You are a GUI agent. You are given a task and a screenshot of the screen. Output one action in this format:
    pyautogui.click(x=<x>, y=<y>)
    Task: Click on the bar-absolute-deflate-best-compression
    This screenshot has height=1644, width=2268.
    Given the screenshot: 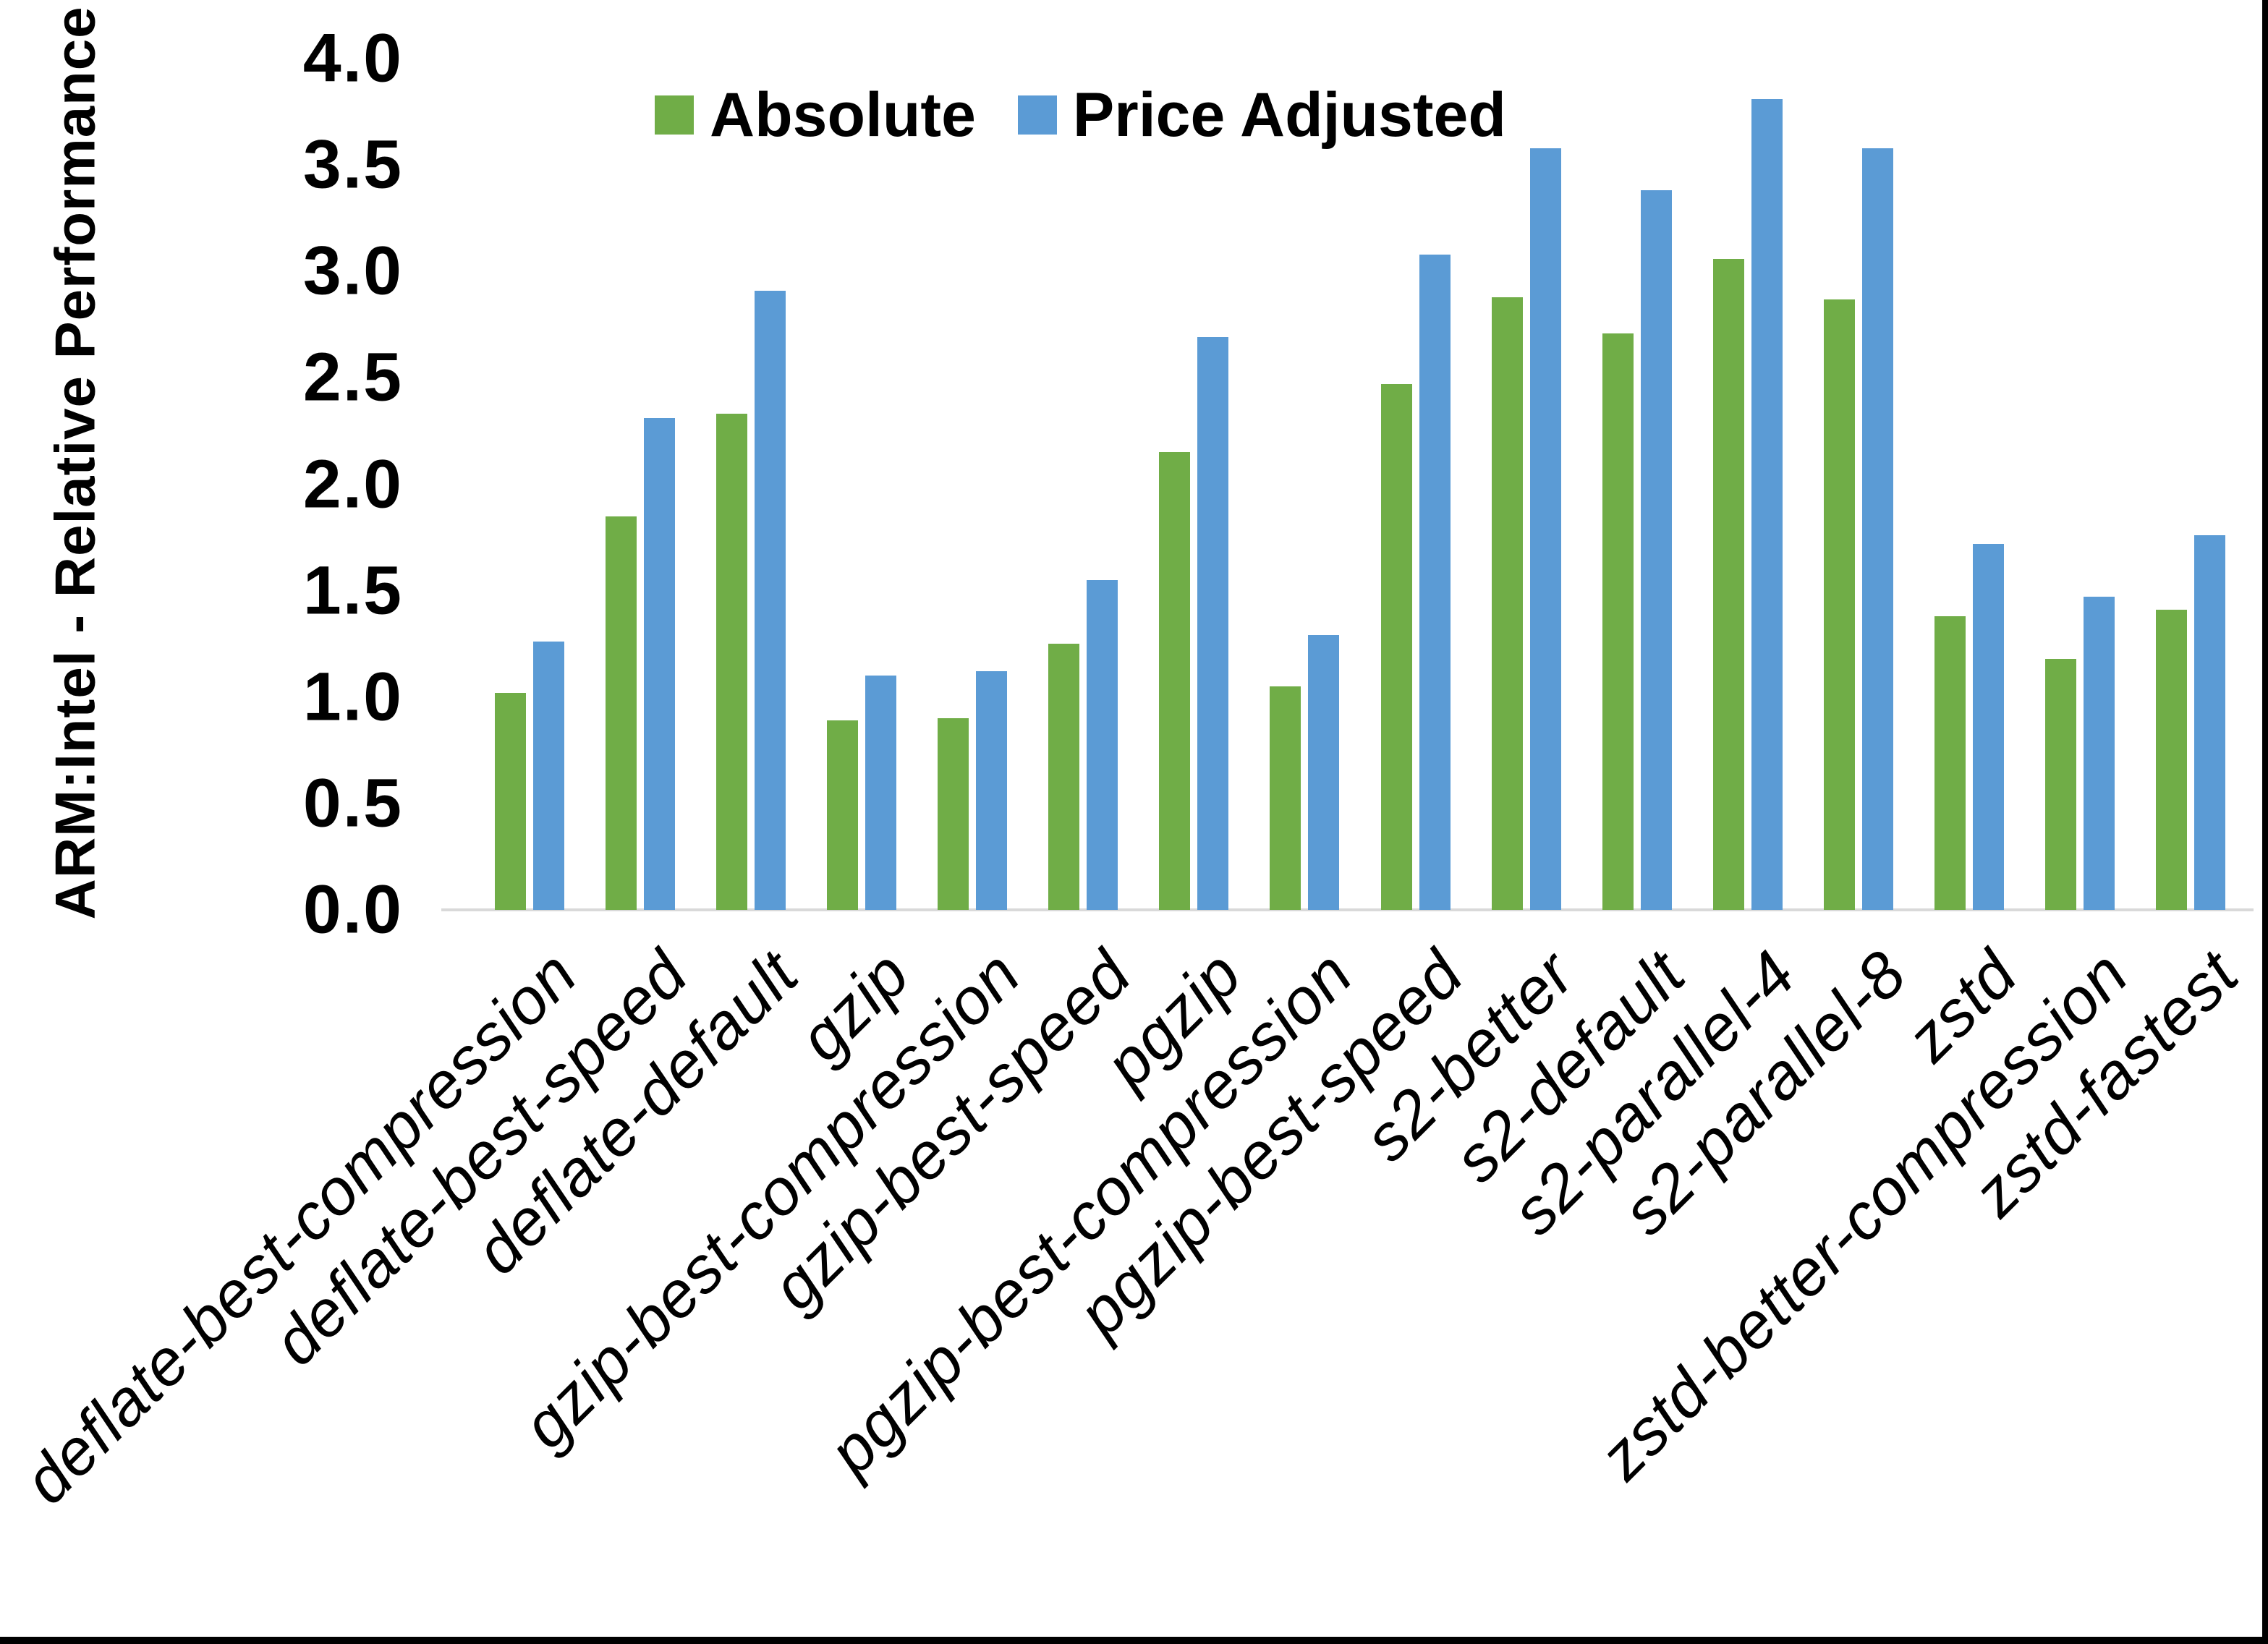 What is the action you would take?
    pyautogui.click(x=510, y=801)
    